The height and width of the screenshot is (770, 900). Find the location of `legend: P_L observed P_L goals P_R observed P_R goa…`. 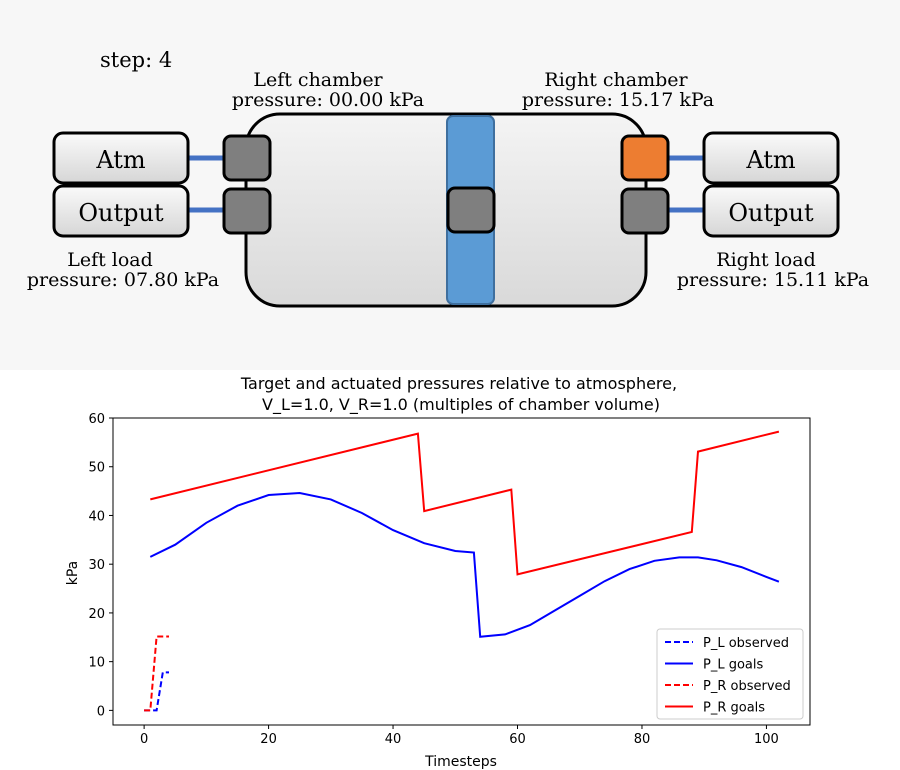

legend: P_L observed P_L goals P_R observed P_R goa… is located at coordinates (730, 674).